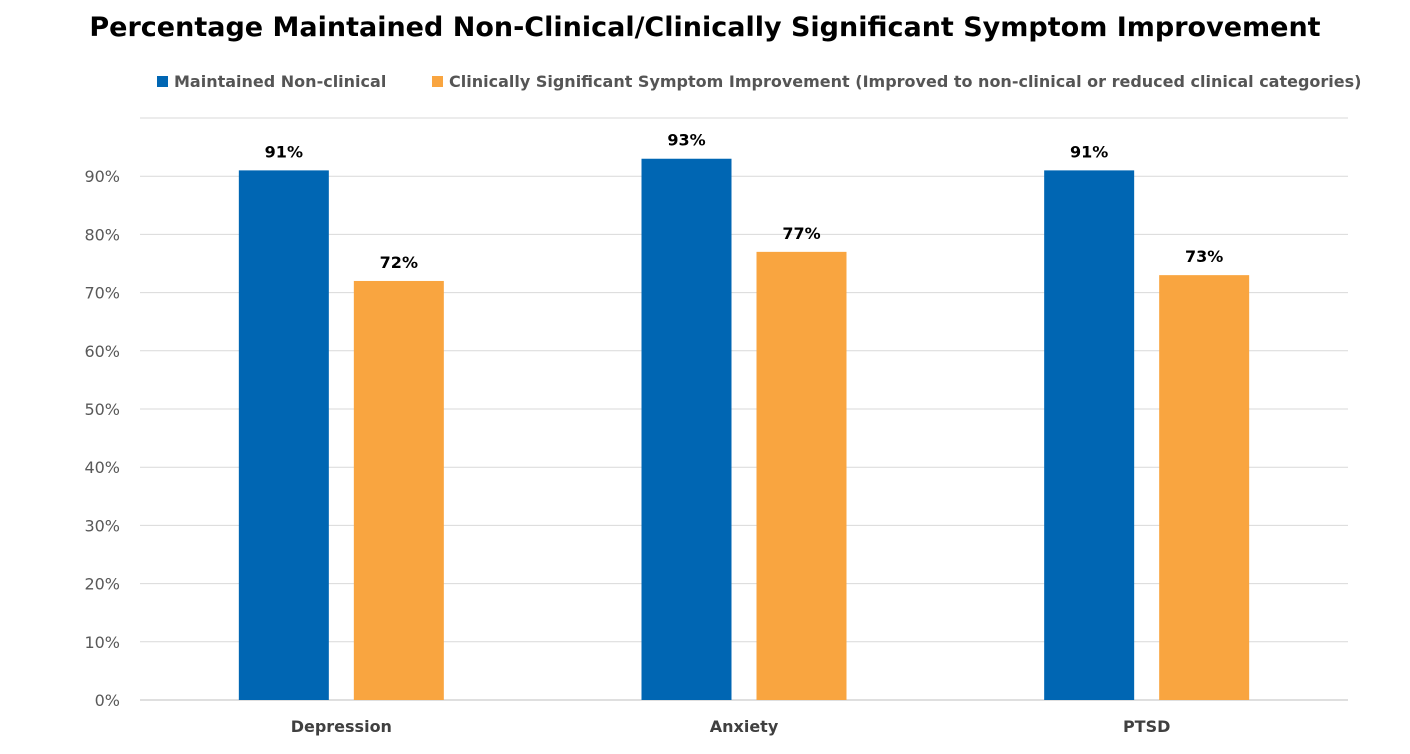 Image resolution: width=1410 pixels, height=754 pixels. I want to click on category-label: Anxiety, so click(744, 726).